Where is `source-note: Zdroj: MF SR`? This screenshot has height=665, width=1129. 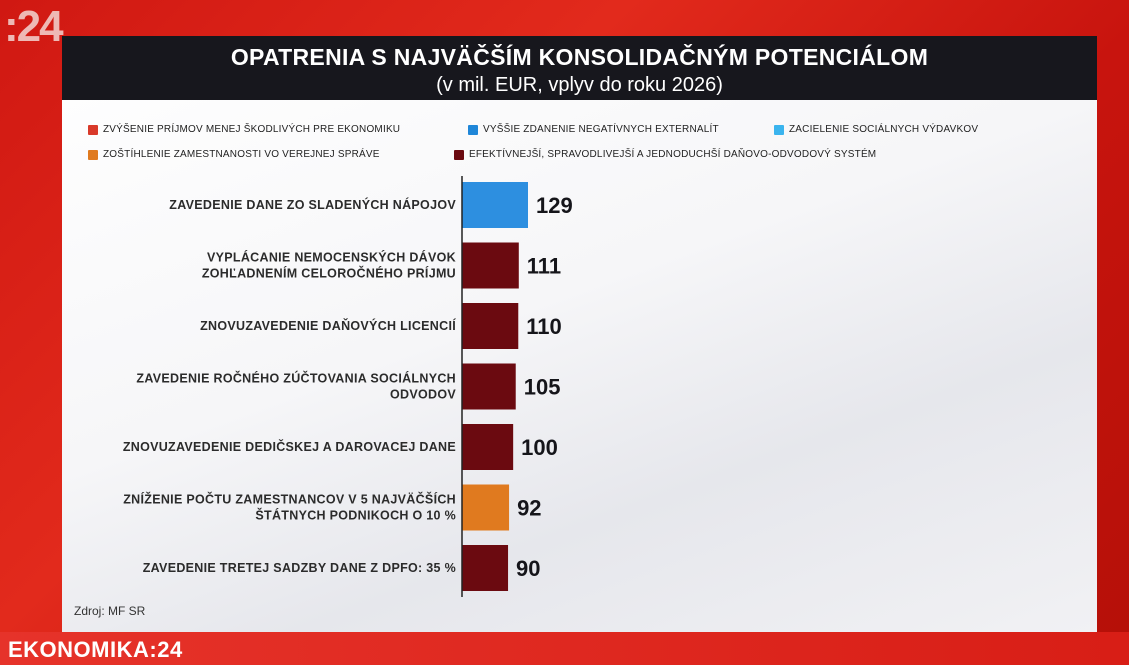
source-note: Zdroj: MF SR is located at coordinates (110, 611).